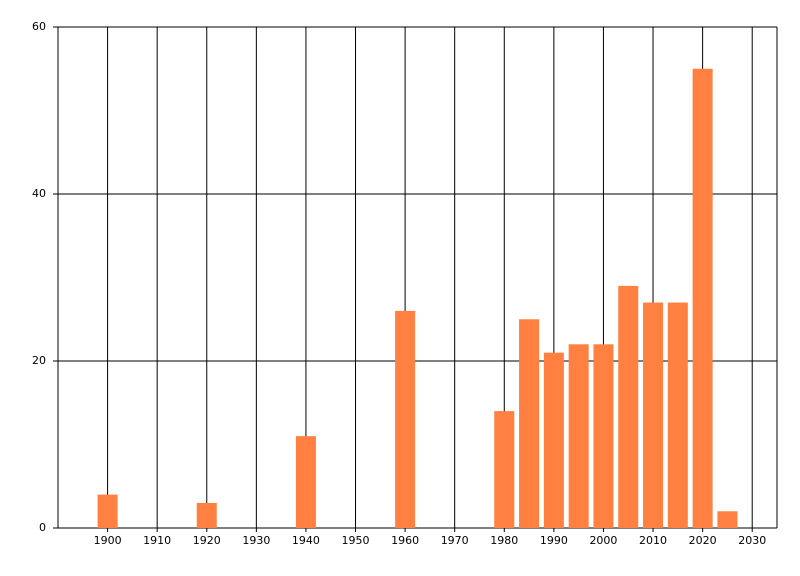 This screenshot has width=800, height=576. What do you see at coordinates (108, 540) in the screenshot?
I see `x-tick-label: 1900` at bounding box center [108, 540].